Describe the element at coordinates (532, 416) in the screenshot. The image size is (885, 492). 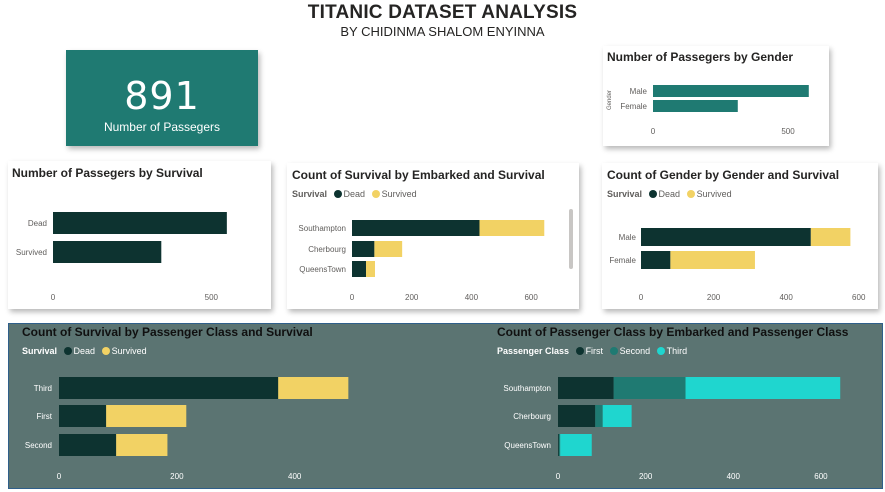
I see `category-label-cherbourg: Cherbourg` at that location.